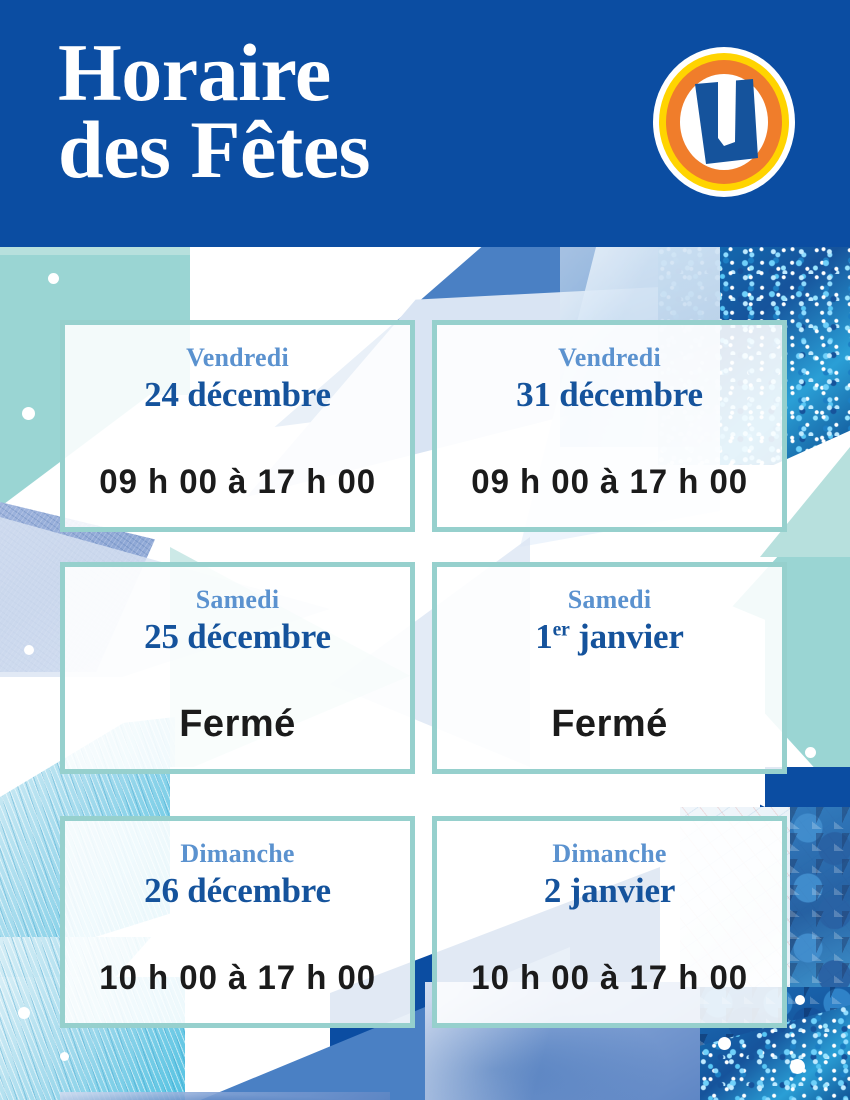 The height and width of the screenshot is (1100, 850). Describe the element at coordinates (626, 636) in the screenshot. I see `card-date-tail: janvier` at that location.